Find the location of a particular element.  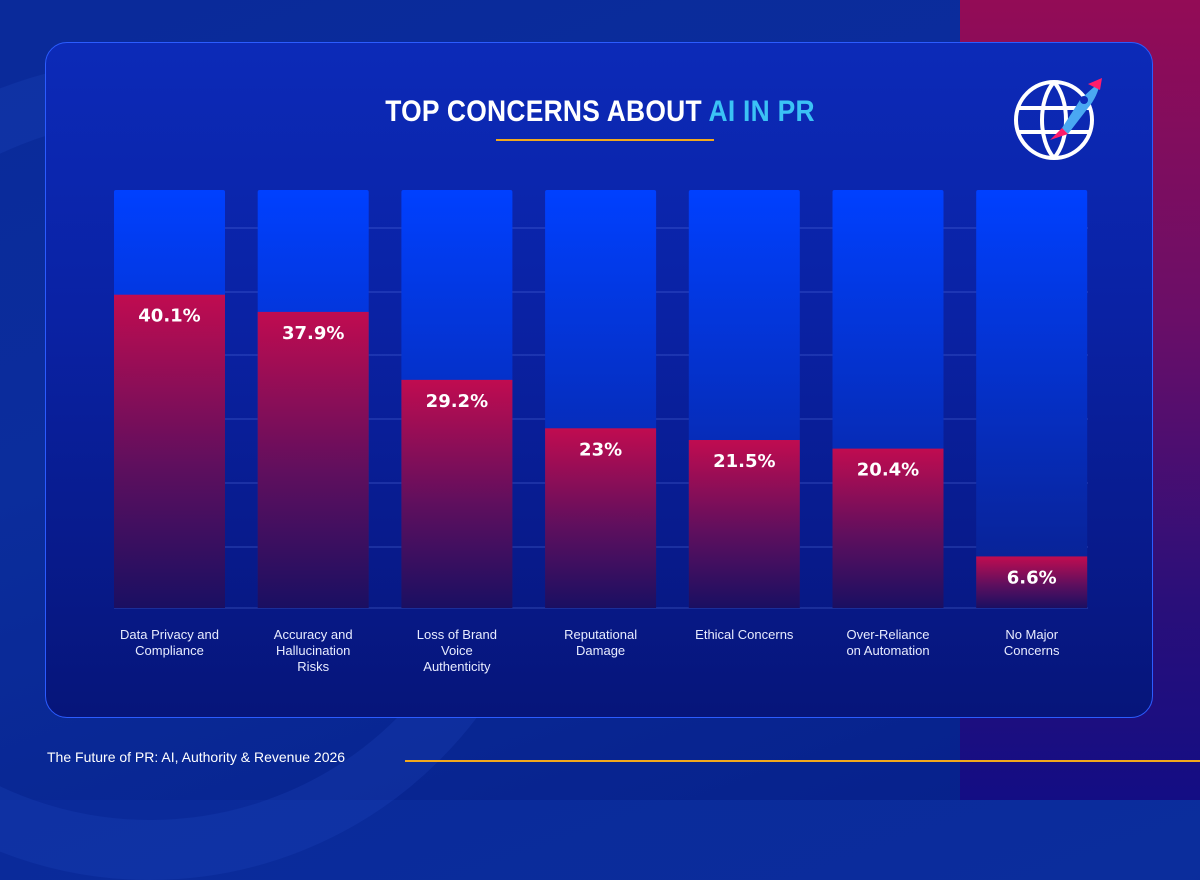

x-tick-label-line: Accuracy and is located at coordinates (313, 634).